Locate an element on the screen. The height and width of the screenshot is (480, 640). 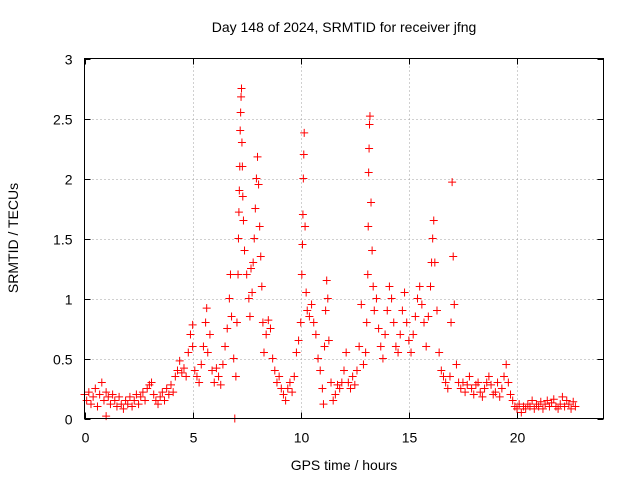
x-tick-label: 15 is located at coordinates (410, 438).